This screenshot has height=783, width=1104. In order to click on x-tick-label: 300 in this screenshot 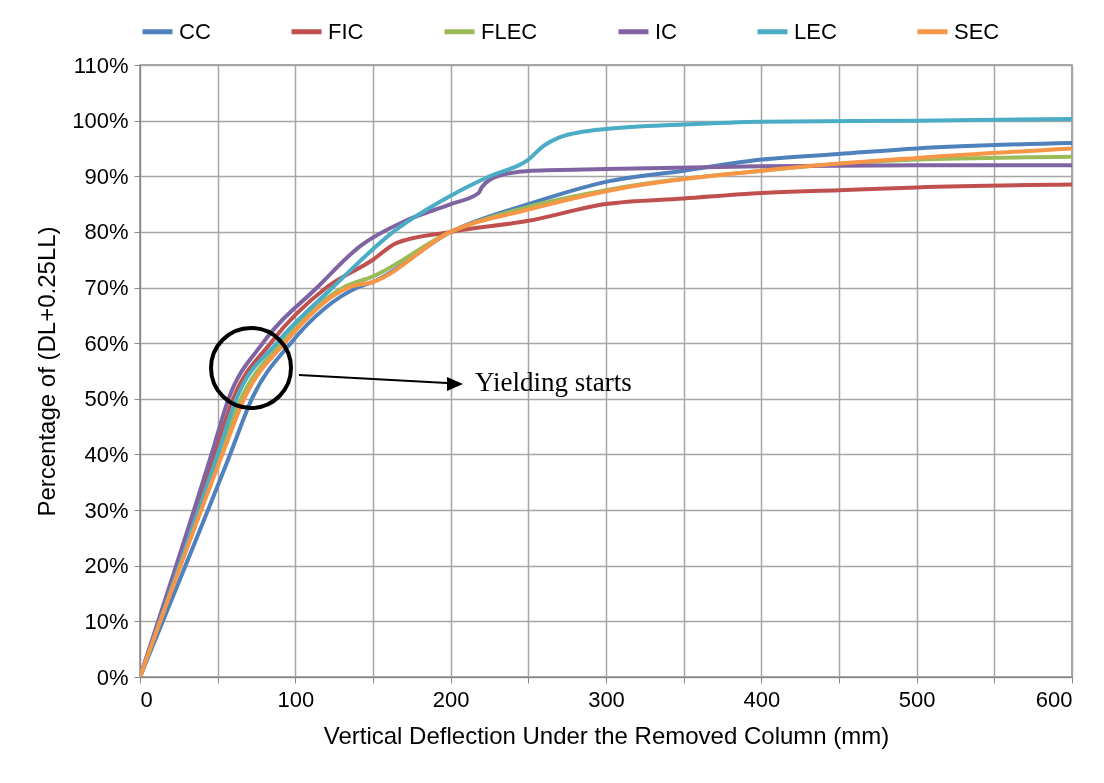, I will do `click(606, 699)`.